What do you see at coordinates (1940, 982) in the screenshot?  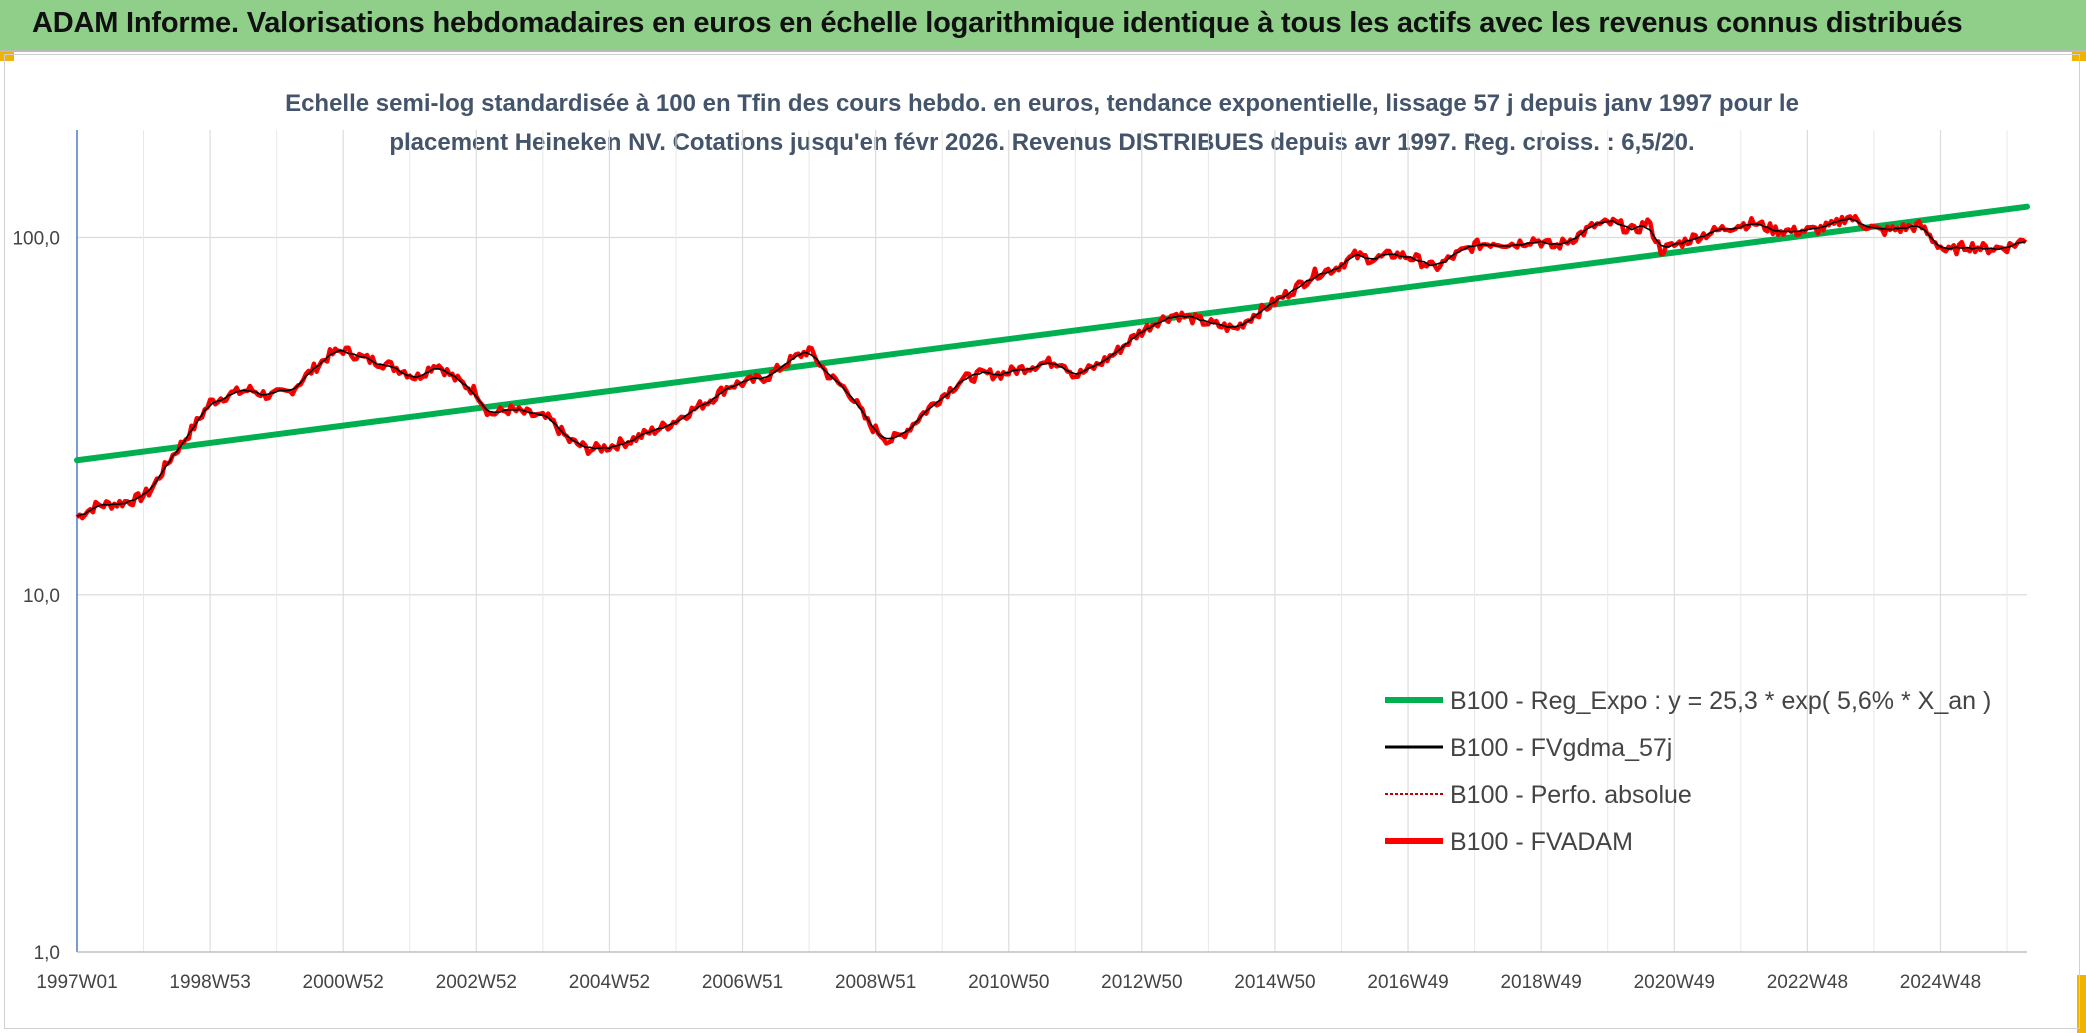 I see `x-tick-label: 2024W48` at bounding box center [1940, 982].